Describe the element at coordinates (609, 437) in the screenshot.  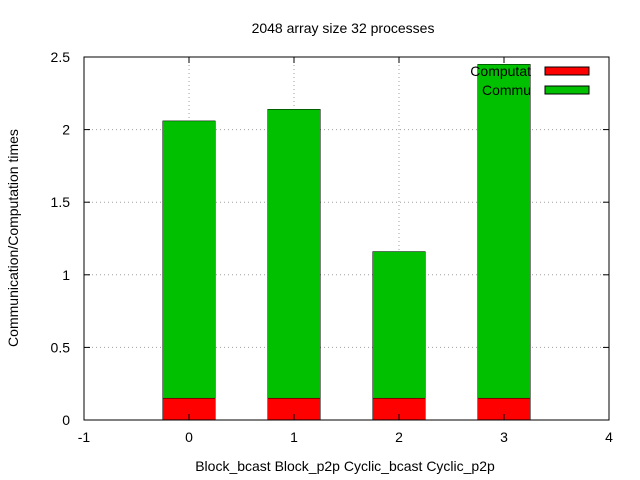
I see `x-tick-label: 4` at that location.